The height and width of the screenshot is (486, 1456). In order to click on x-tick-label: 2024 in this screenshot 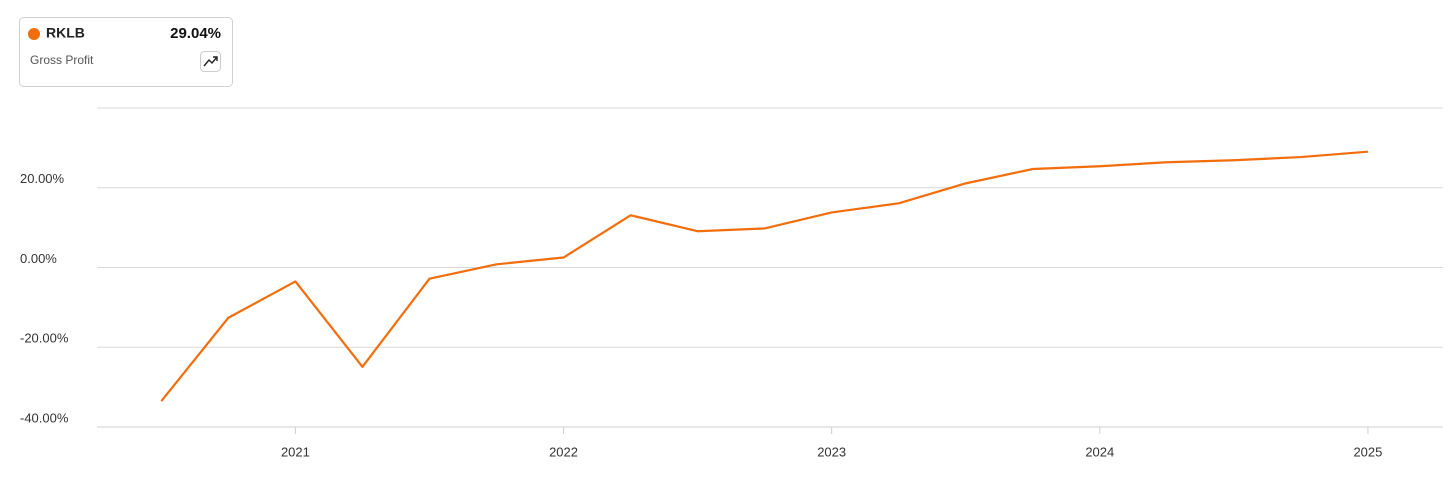, I will do `click(1099, 451)`.